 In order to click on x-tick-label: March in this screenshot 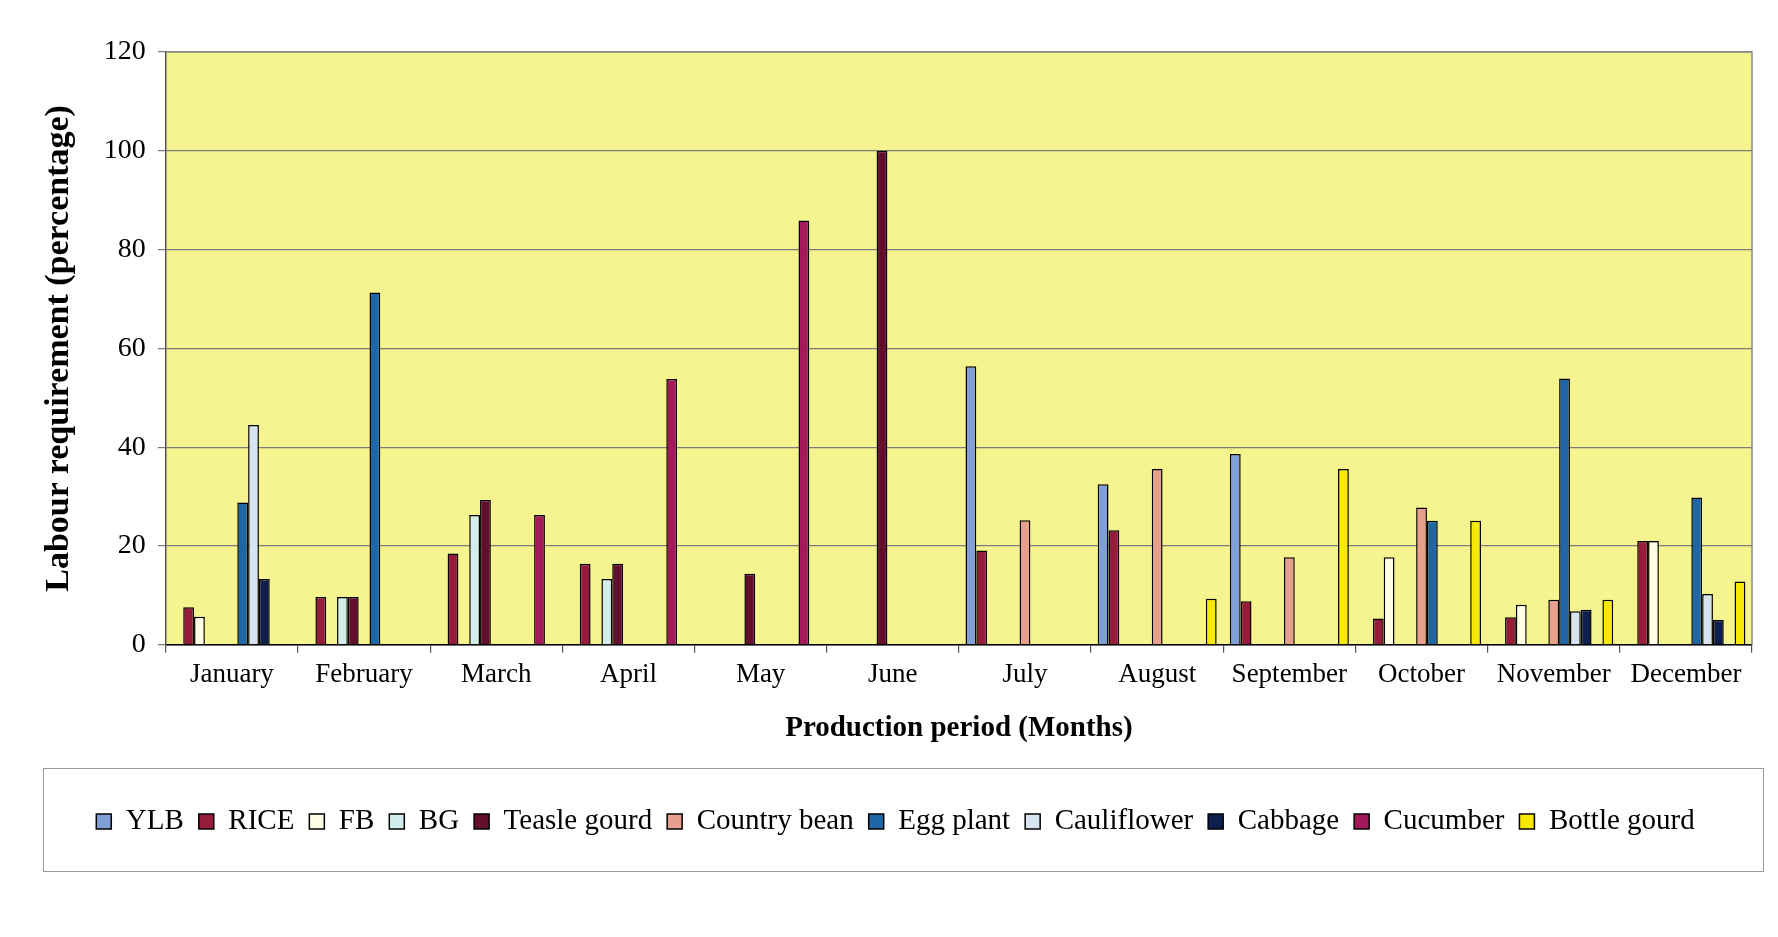, I will do `click(496, 673)`.